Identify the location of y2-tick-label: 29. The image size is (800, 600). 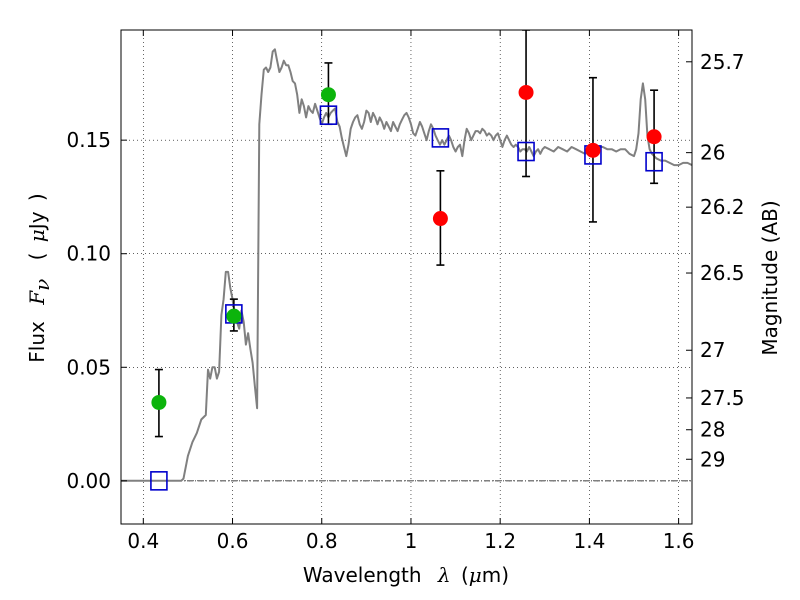
(712, 459).